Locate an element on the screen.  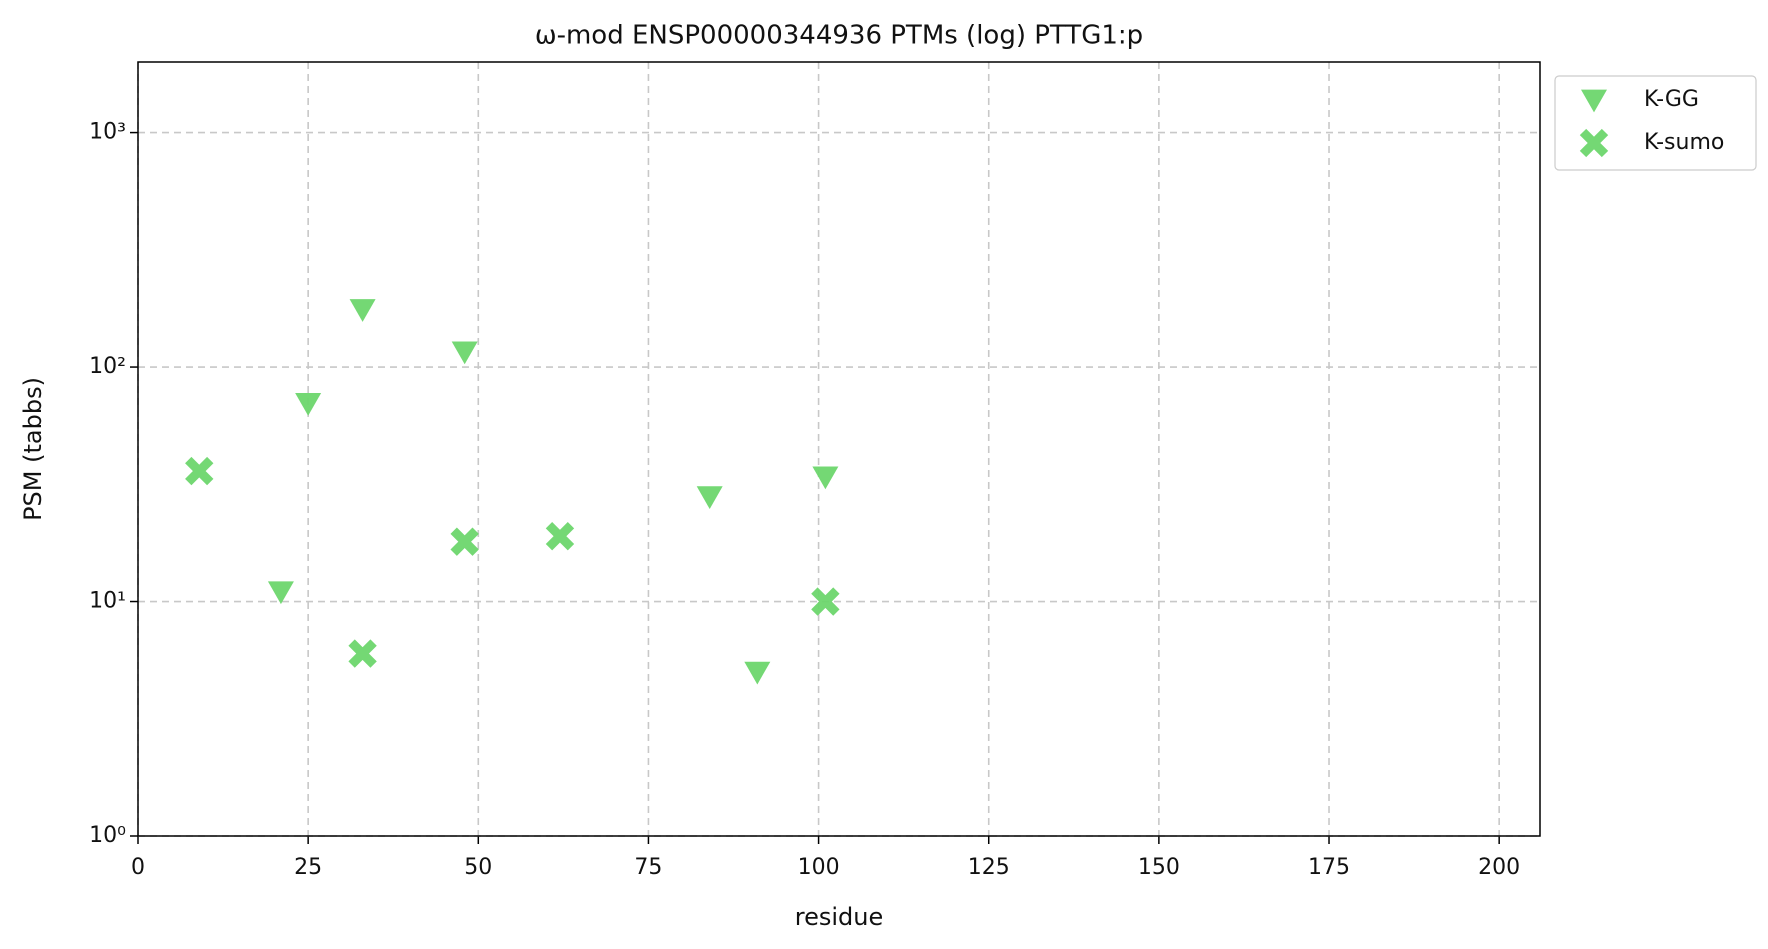
y-tick-label: 10² is located at coordinates (107, 366).